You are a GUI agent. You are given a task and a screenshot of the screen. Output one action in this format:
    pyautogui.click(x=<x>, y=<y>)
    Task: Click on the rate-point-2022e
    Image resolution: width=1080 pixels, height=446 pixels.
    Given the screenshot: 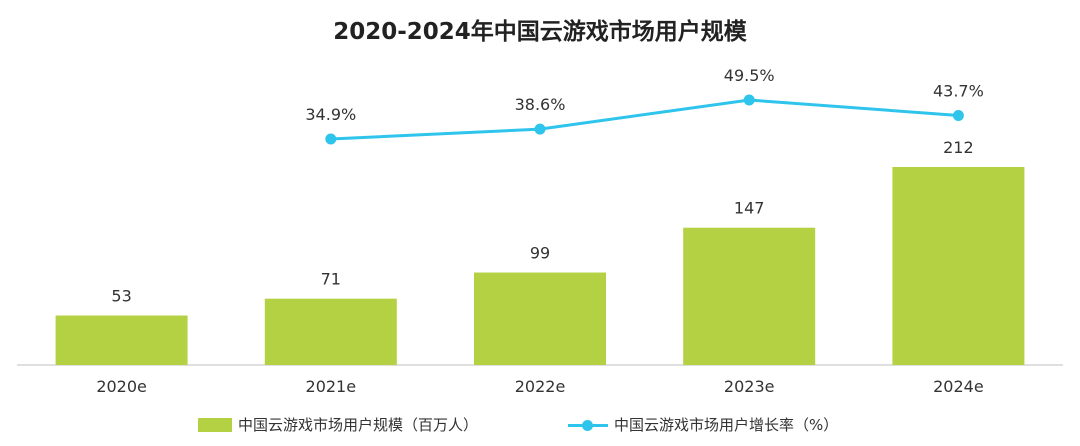 What is the action you would take?
    pyautogui.click(x=540, y=129)
    